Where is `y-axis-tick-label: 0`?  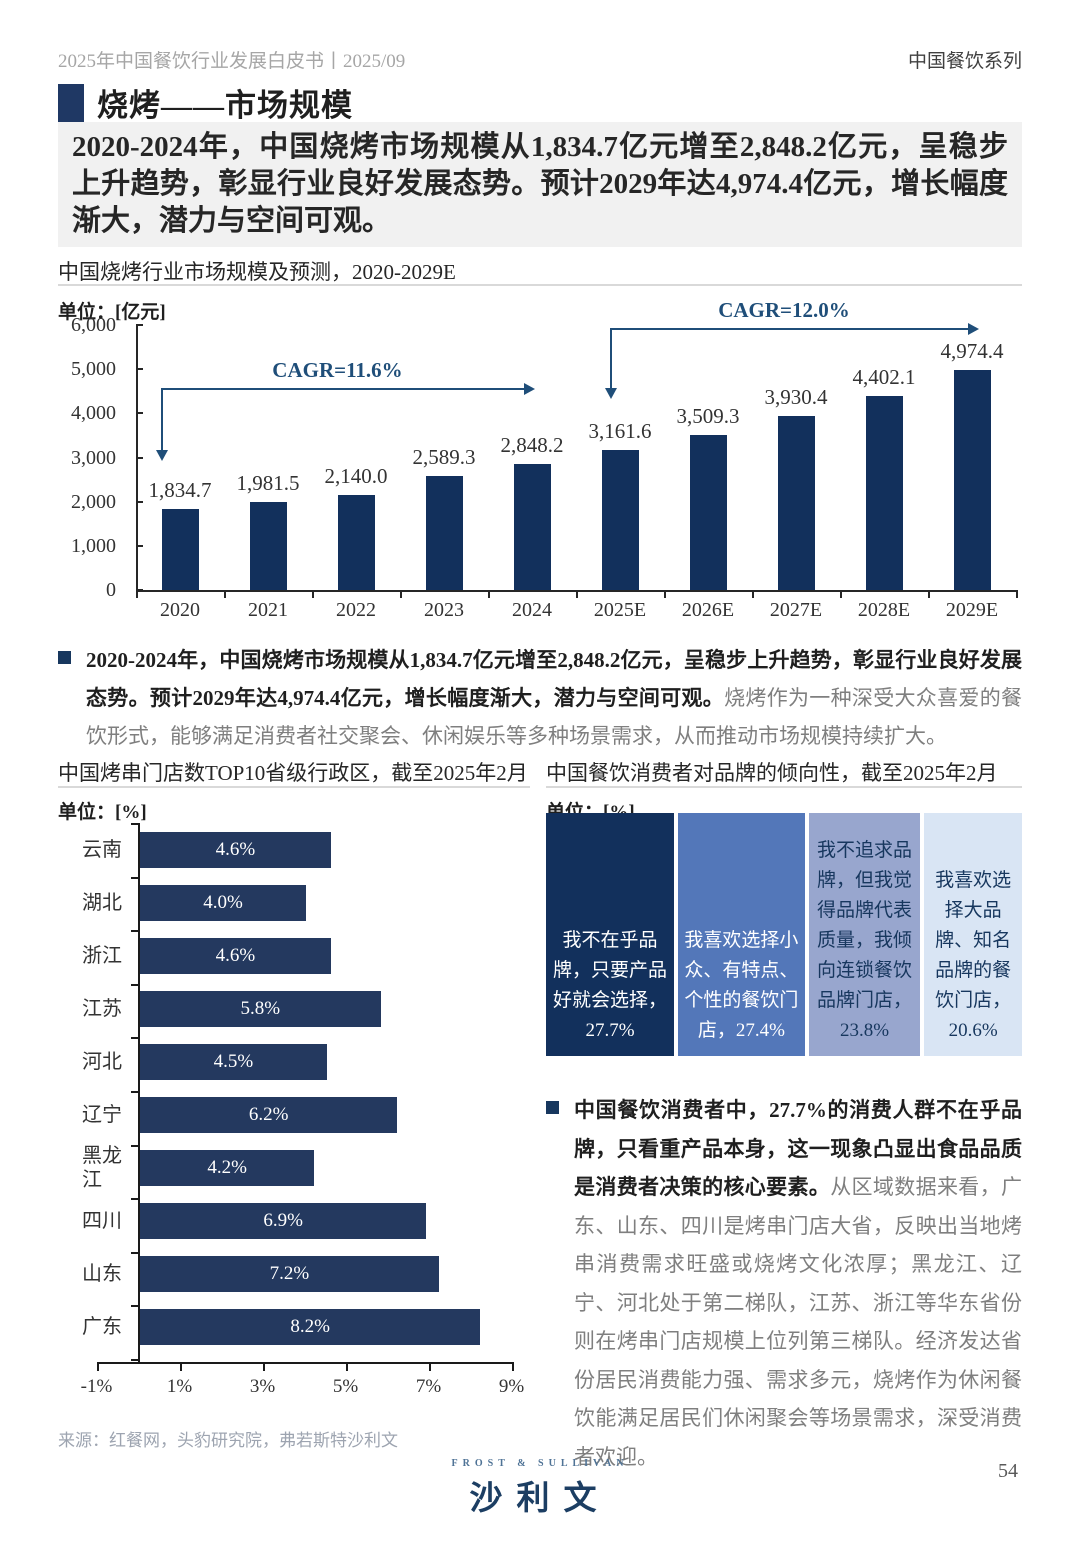 y-axis-tick-label: 0 is located at coordinates (111, 590).